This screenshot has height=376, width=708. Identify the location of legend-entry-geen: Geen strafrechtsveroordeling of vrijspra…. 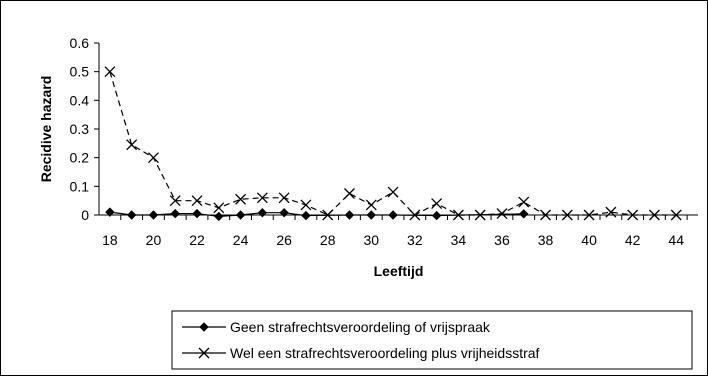
(336, 327).